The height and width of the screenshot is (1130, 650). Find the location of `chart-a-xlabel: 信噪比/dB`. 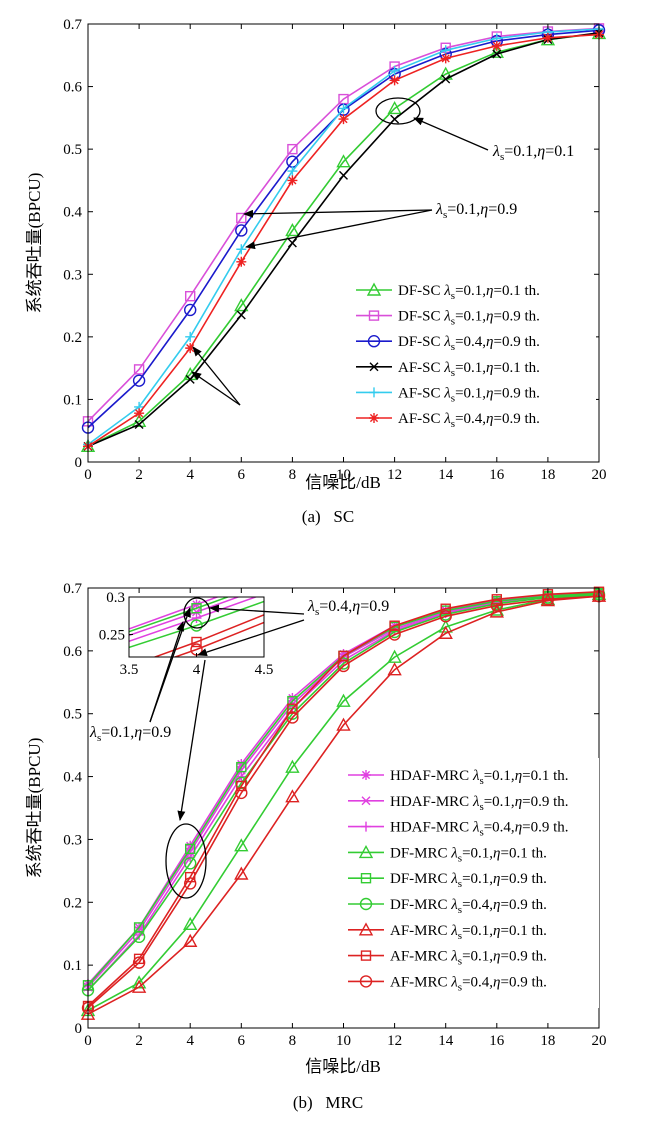

chart-a-xlabel: 信噪比/dB is located at coordinates (343, 482).